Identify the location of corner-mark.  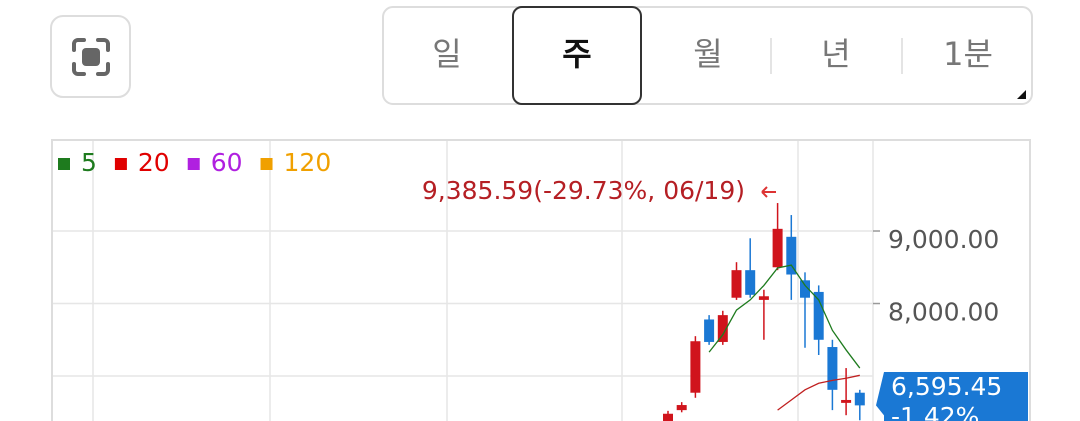
(1021, 94).